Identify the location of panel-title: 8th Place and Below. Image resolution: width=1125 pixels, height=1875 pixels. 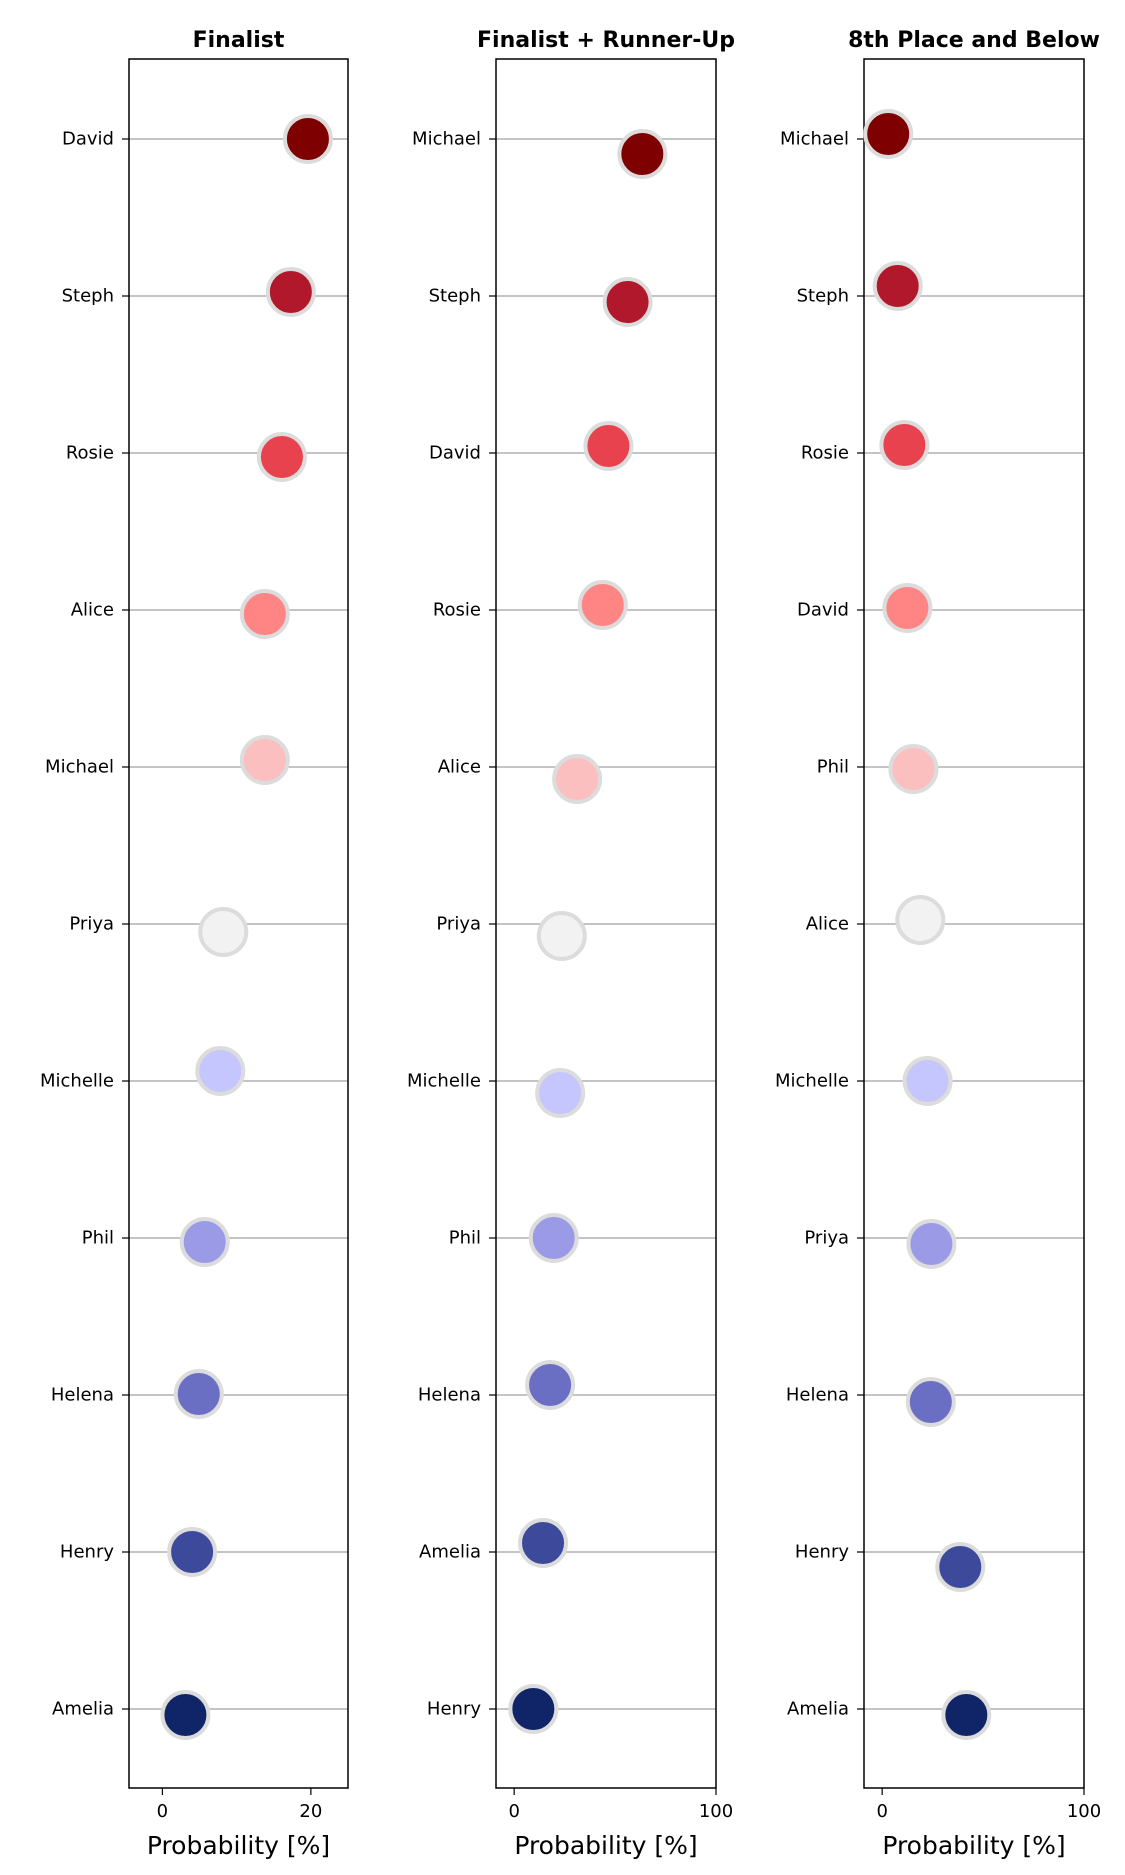
(974, 40).